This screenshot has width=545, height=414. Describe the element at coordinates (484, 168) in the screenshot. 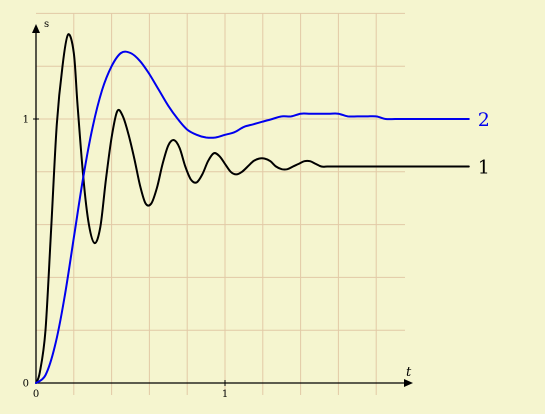

I see `series-label-1: 1` at that location.